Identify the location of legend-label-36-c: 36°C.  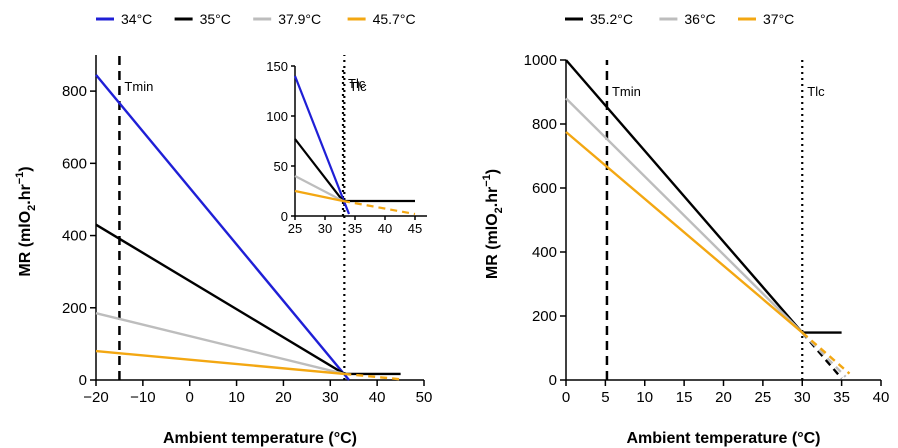
(699, 19).